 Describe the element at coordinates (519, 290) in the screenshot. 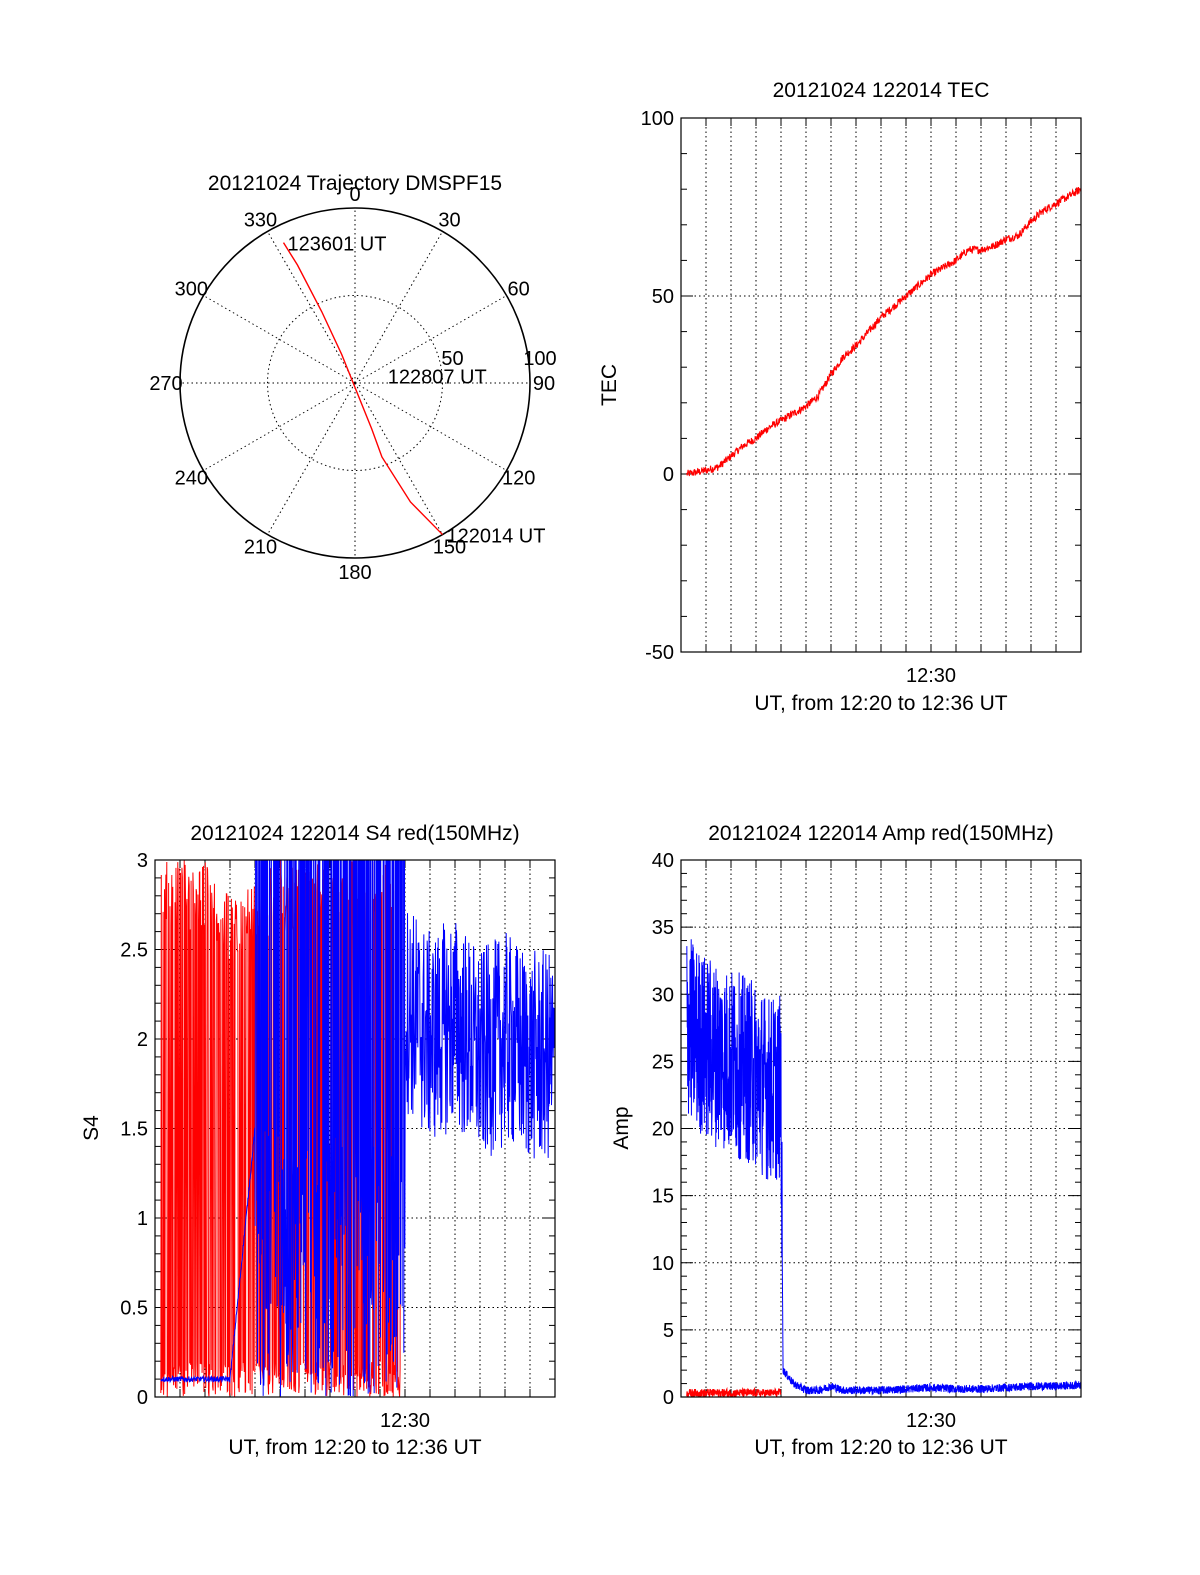

I see `polar-angle-label: 60` at that location.